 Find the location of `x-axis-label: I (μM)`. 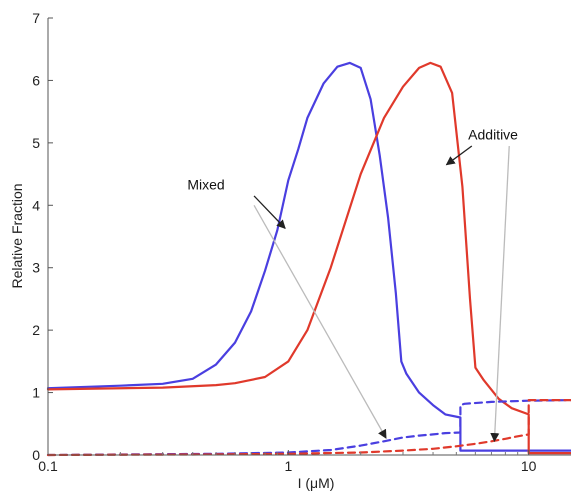

x-axis-label: I (μM) is located at coordinates (316, 483).